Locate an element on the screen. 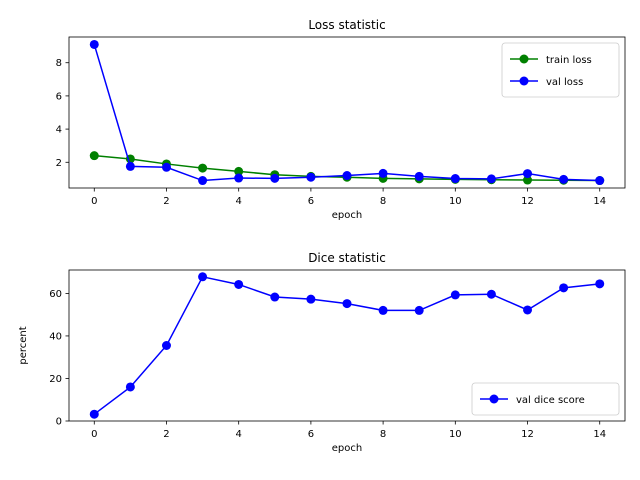 The image size is (640, 480). legend: val dice score is located at coordinates (545, 399).